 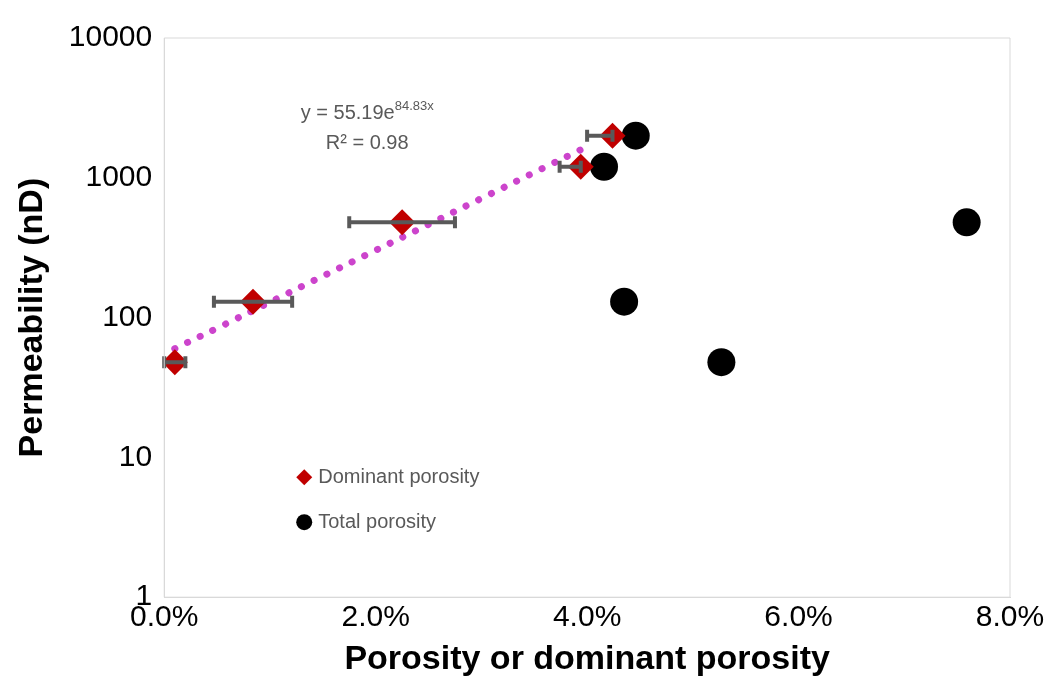 I want to click on x-tick-label: 2.0%, so click(x=375, y=616).